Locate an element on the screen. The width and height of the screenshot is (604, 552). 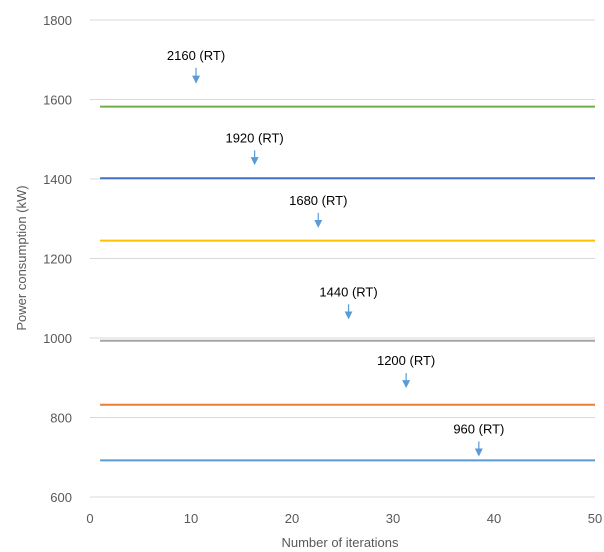
x-tick-label: 10 is located at coordinates (191, 518).